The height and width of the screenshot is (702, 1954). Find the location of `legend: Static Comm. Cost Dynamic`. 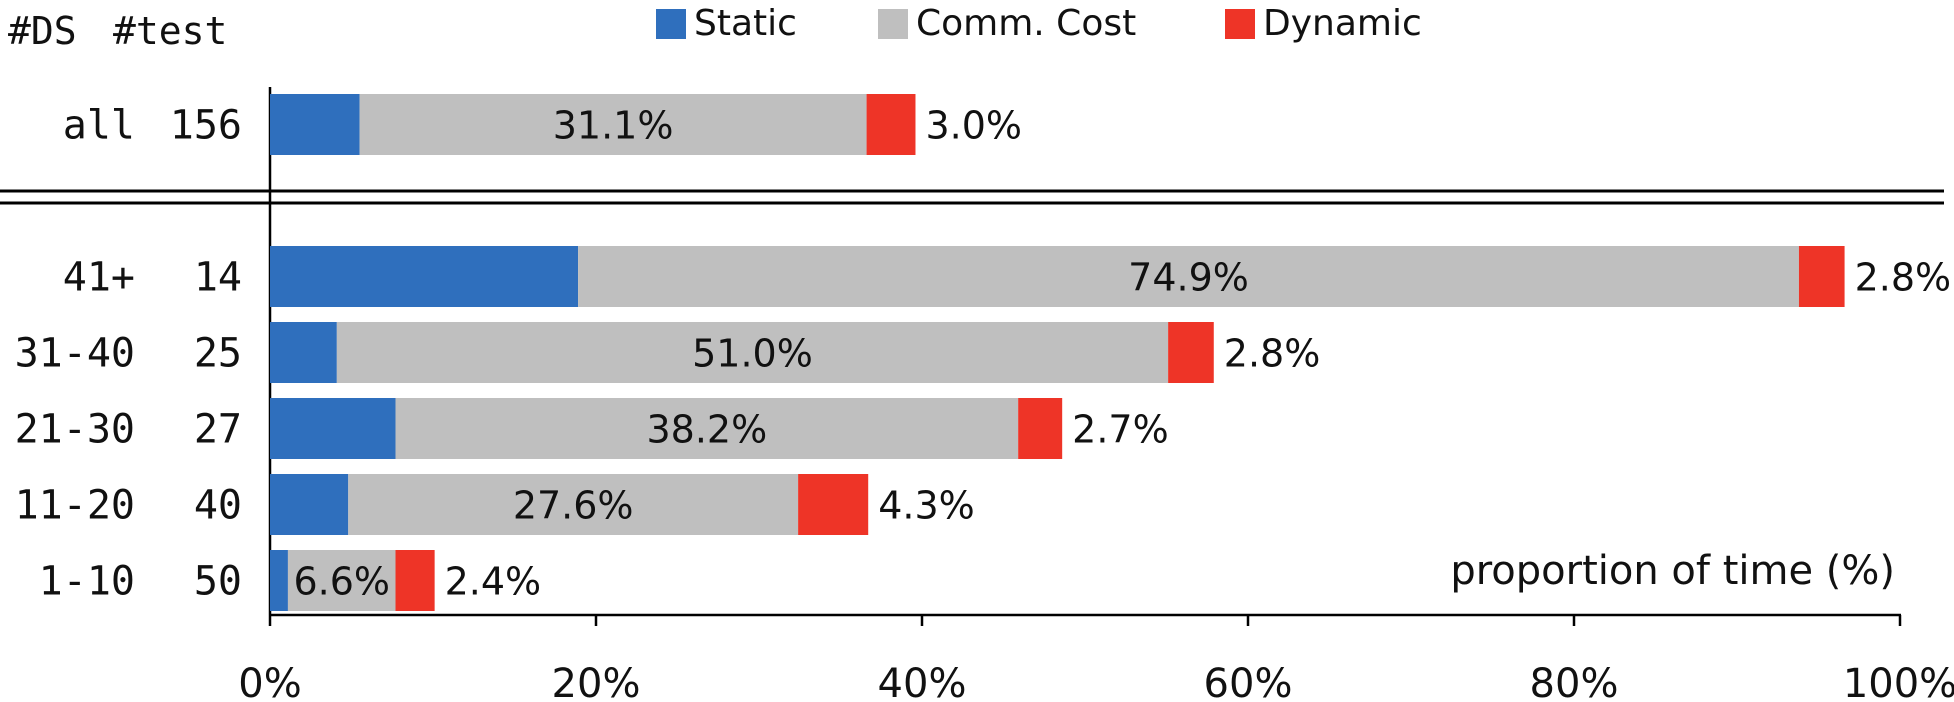

legend: Static Comm. Cost Dynamic is located at coordinates (1039, 23).